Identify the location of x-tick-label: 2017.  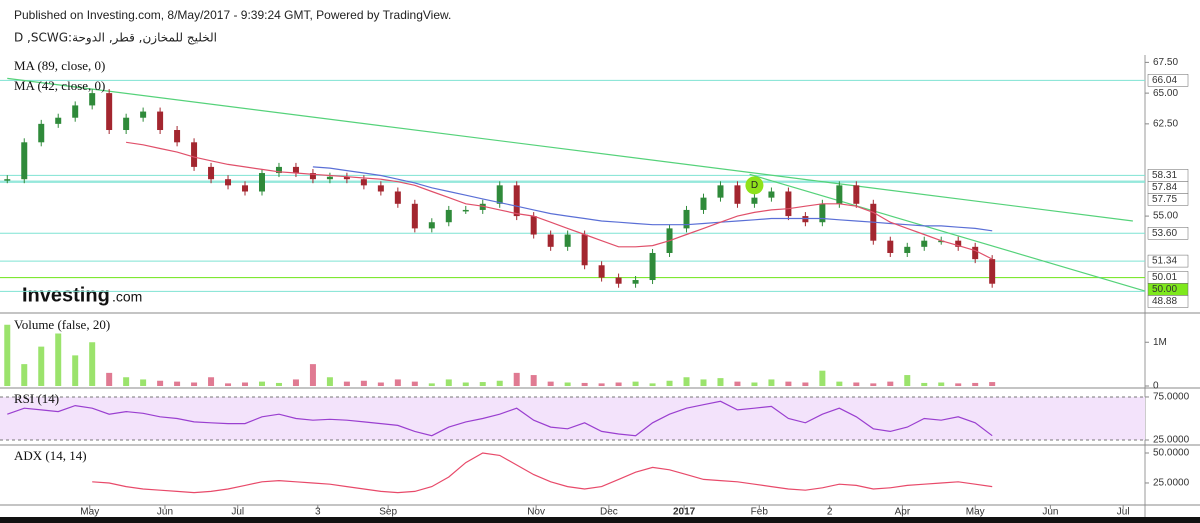
(684, 512).